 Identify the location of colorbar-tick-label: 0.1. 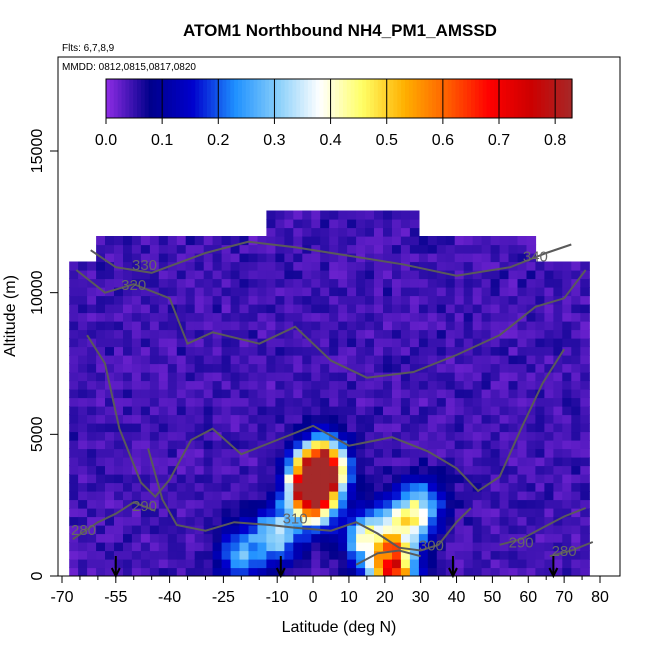
(162, 140).